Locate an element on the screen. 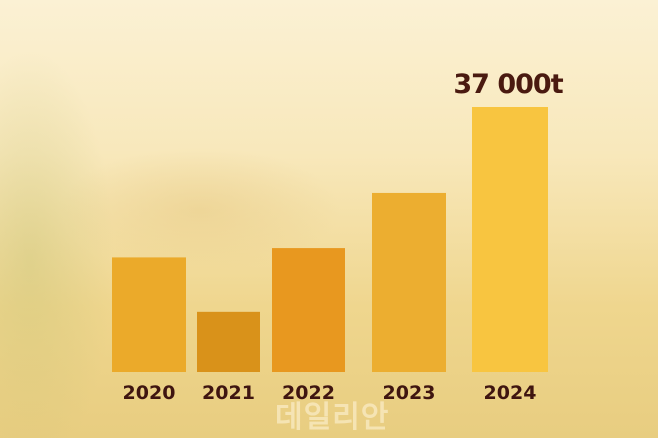 The image size is (658, 438). bar-2023 is located at coordinates (409, 282).